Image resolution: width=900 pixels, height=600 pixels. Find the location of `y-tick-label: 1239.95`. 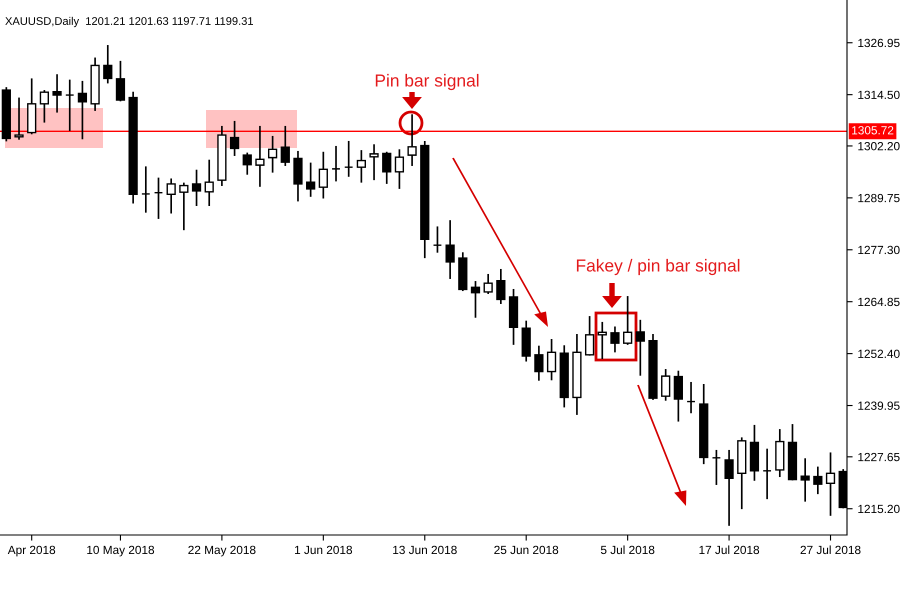

y-tick-label: 1239.95 is located at coordinates (879, 406).